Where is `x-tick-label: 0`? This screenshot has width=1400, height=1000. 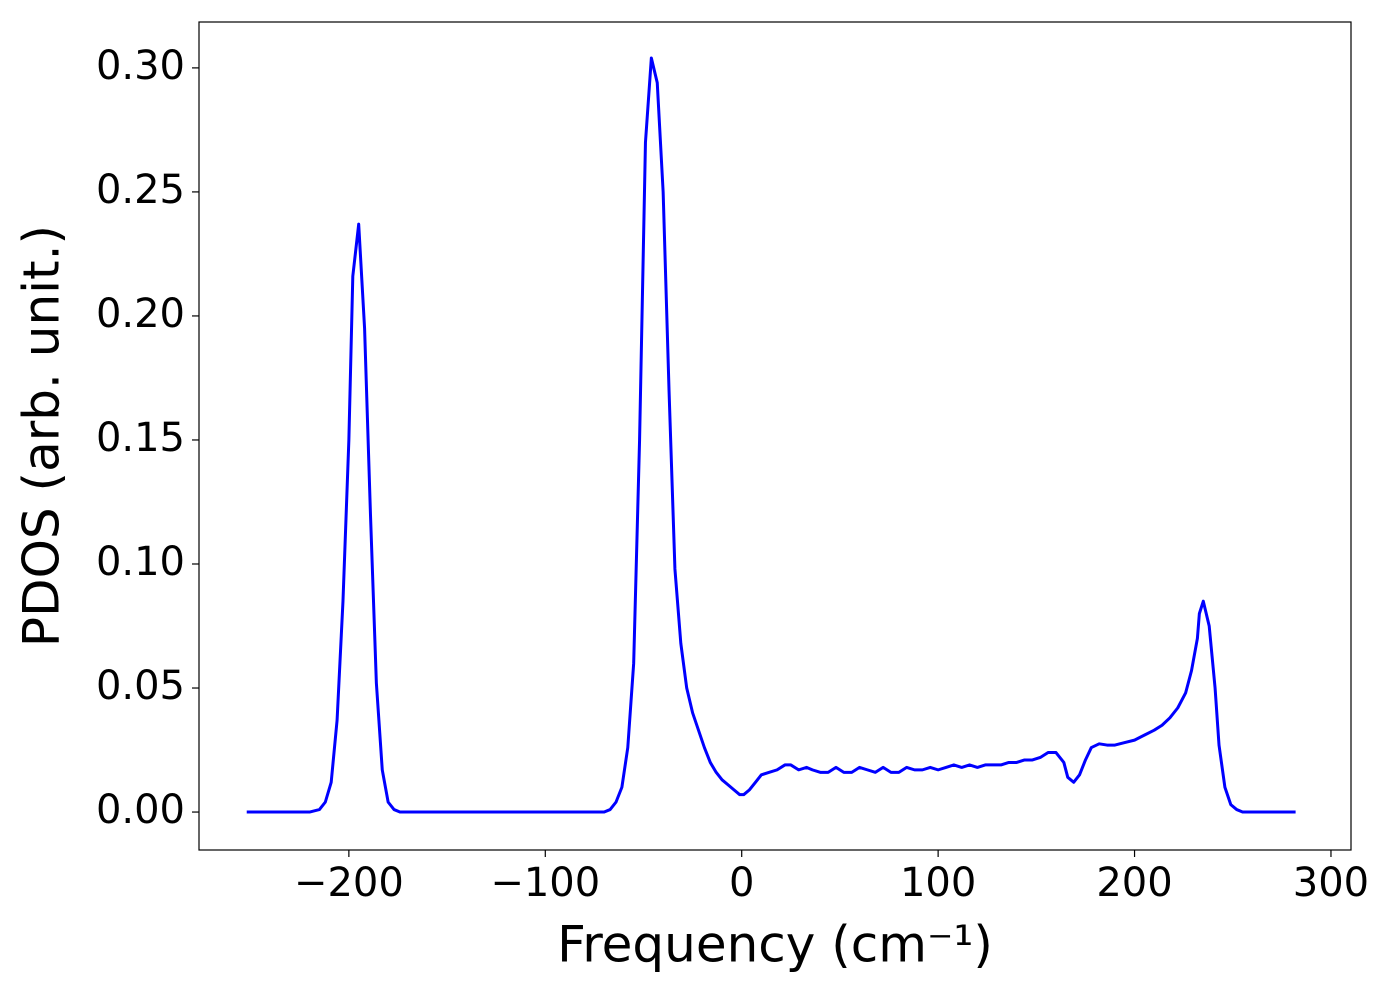 x-tick-label: 0 is located at coordinates (741, 883).